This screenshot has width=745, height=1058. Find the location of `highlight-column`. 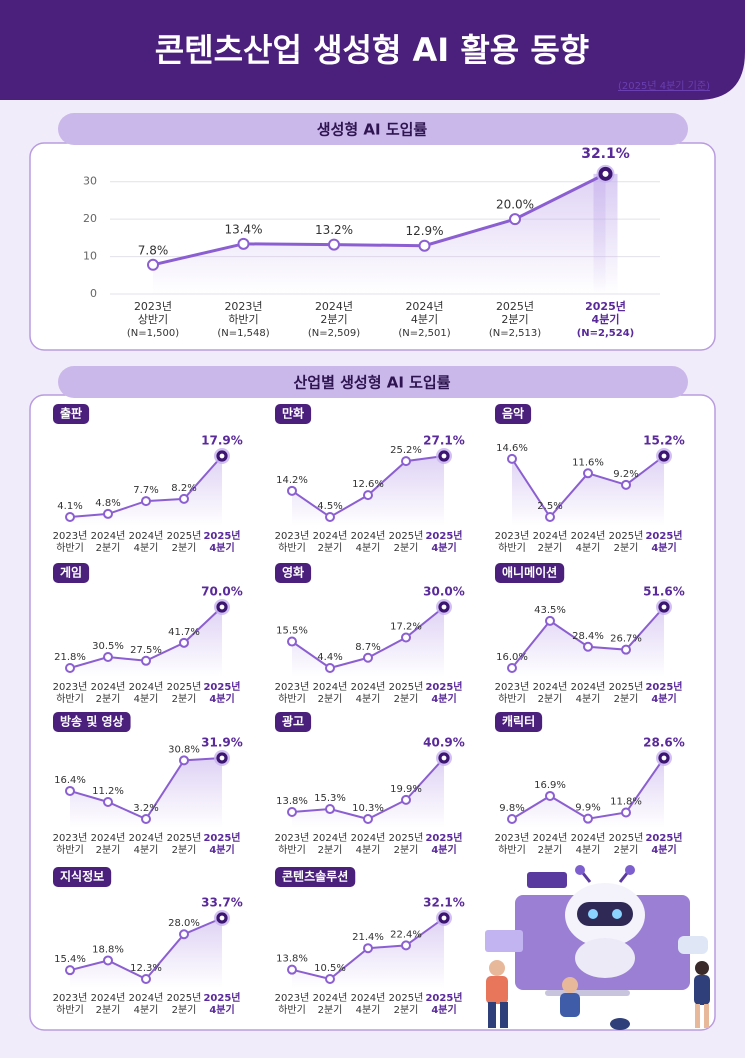

highlight-column is located at coordinates (605, 233).